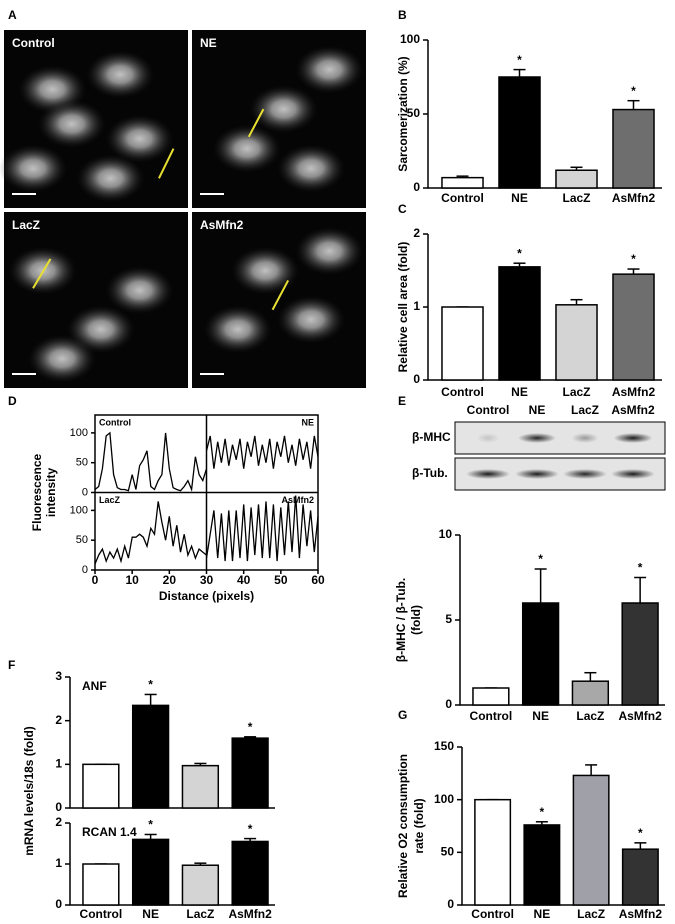 Image resolution: width=675 pixels, height=924 pixels. Describe the element at coordinates (222, 225) in the screenshot. I see `micrograph-label: AsMfn2` at that location.